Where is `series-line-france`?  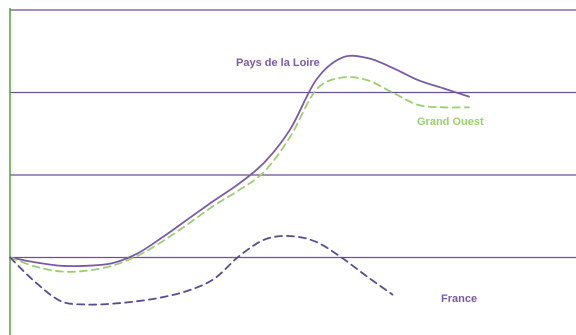 series-line-france is located at coordinates (201, 270).